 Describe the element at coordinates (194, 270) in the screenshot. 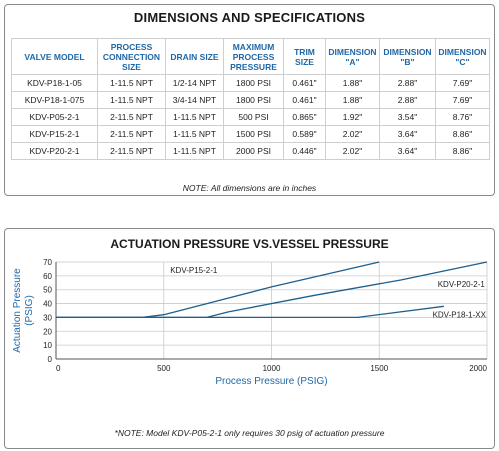

I see `series-kdv-p15-2-1-label: KDV-P15-2-1` at that location.